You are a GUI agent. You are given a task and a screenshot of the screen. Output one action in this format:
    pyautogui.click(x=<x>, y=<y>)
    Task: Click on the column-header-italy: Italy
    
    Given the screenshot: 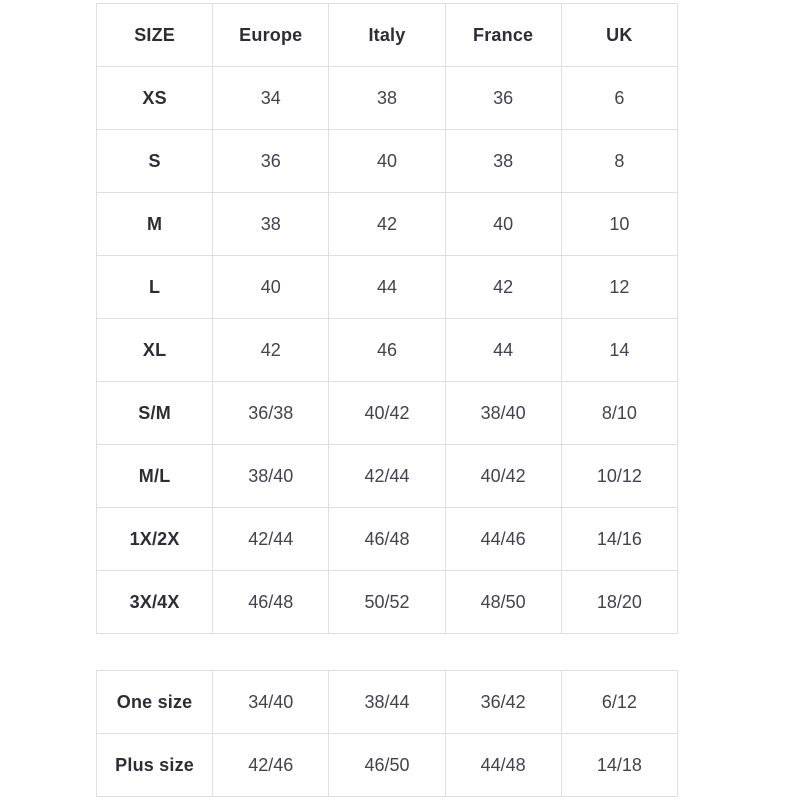 What is the action you would take?
    pyautogui.click(x=387, y=35)
    